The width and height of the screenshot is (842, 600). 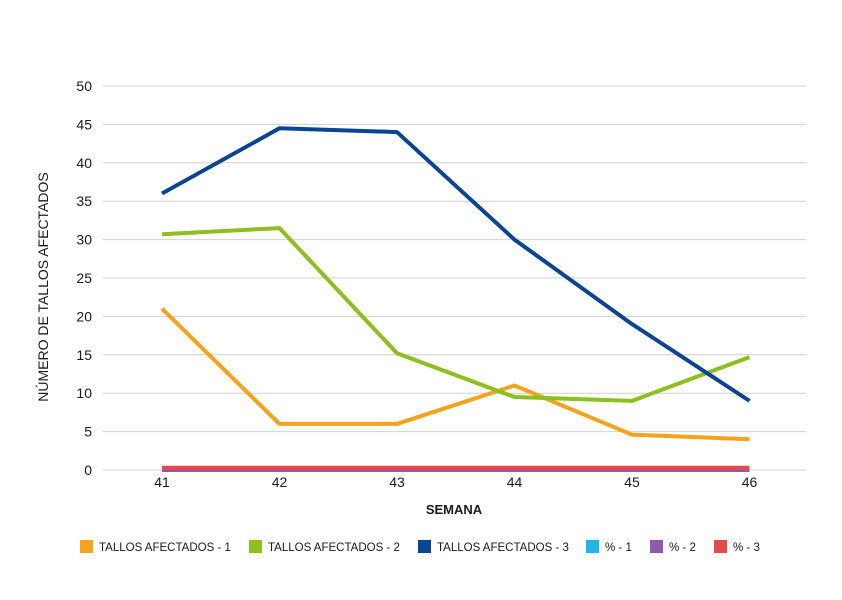 I want to click on y-tick-label: 15, so click(x=84, y=355).